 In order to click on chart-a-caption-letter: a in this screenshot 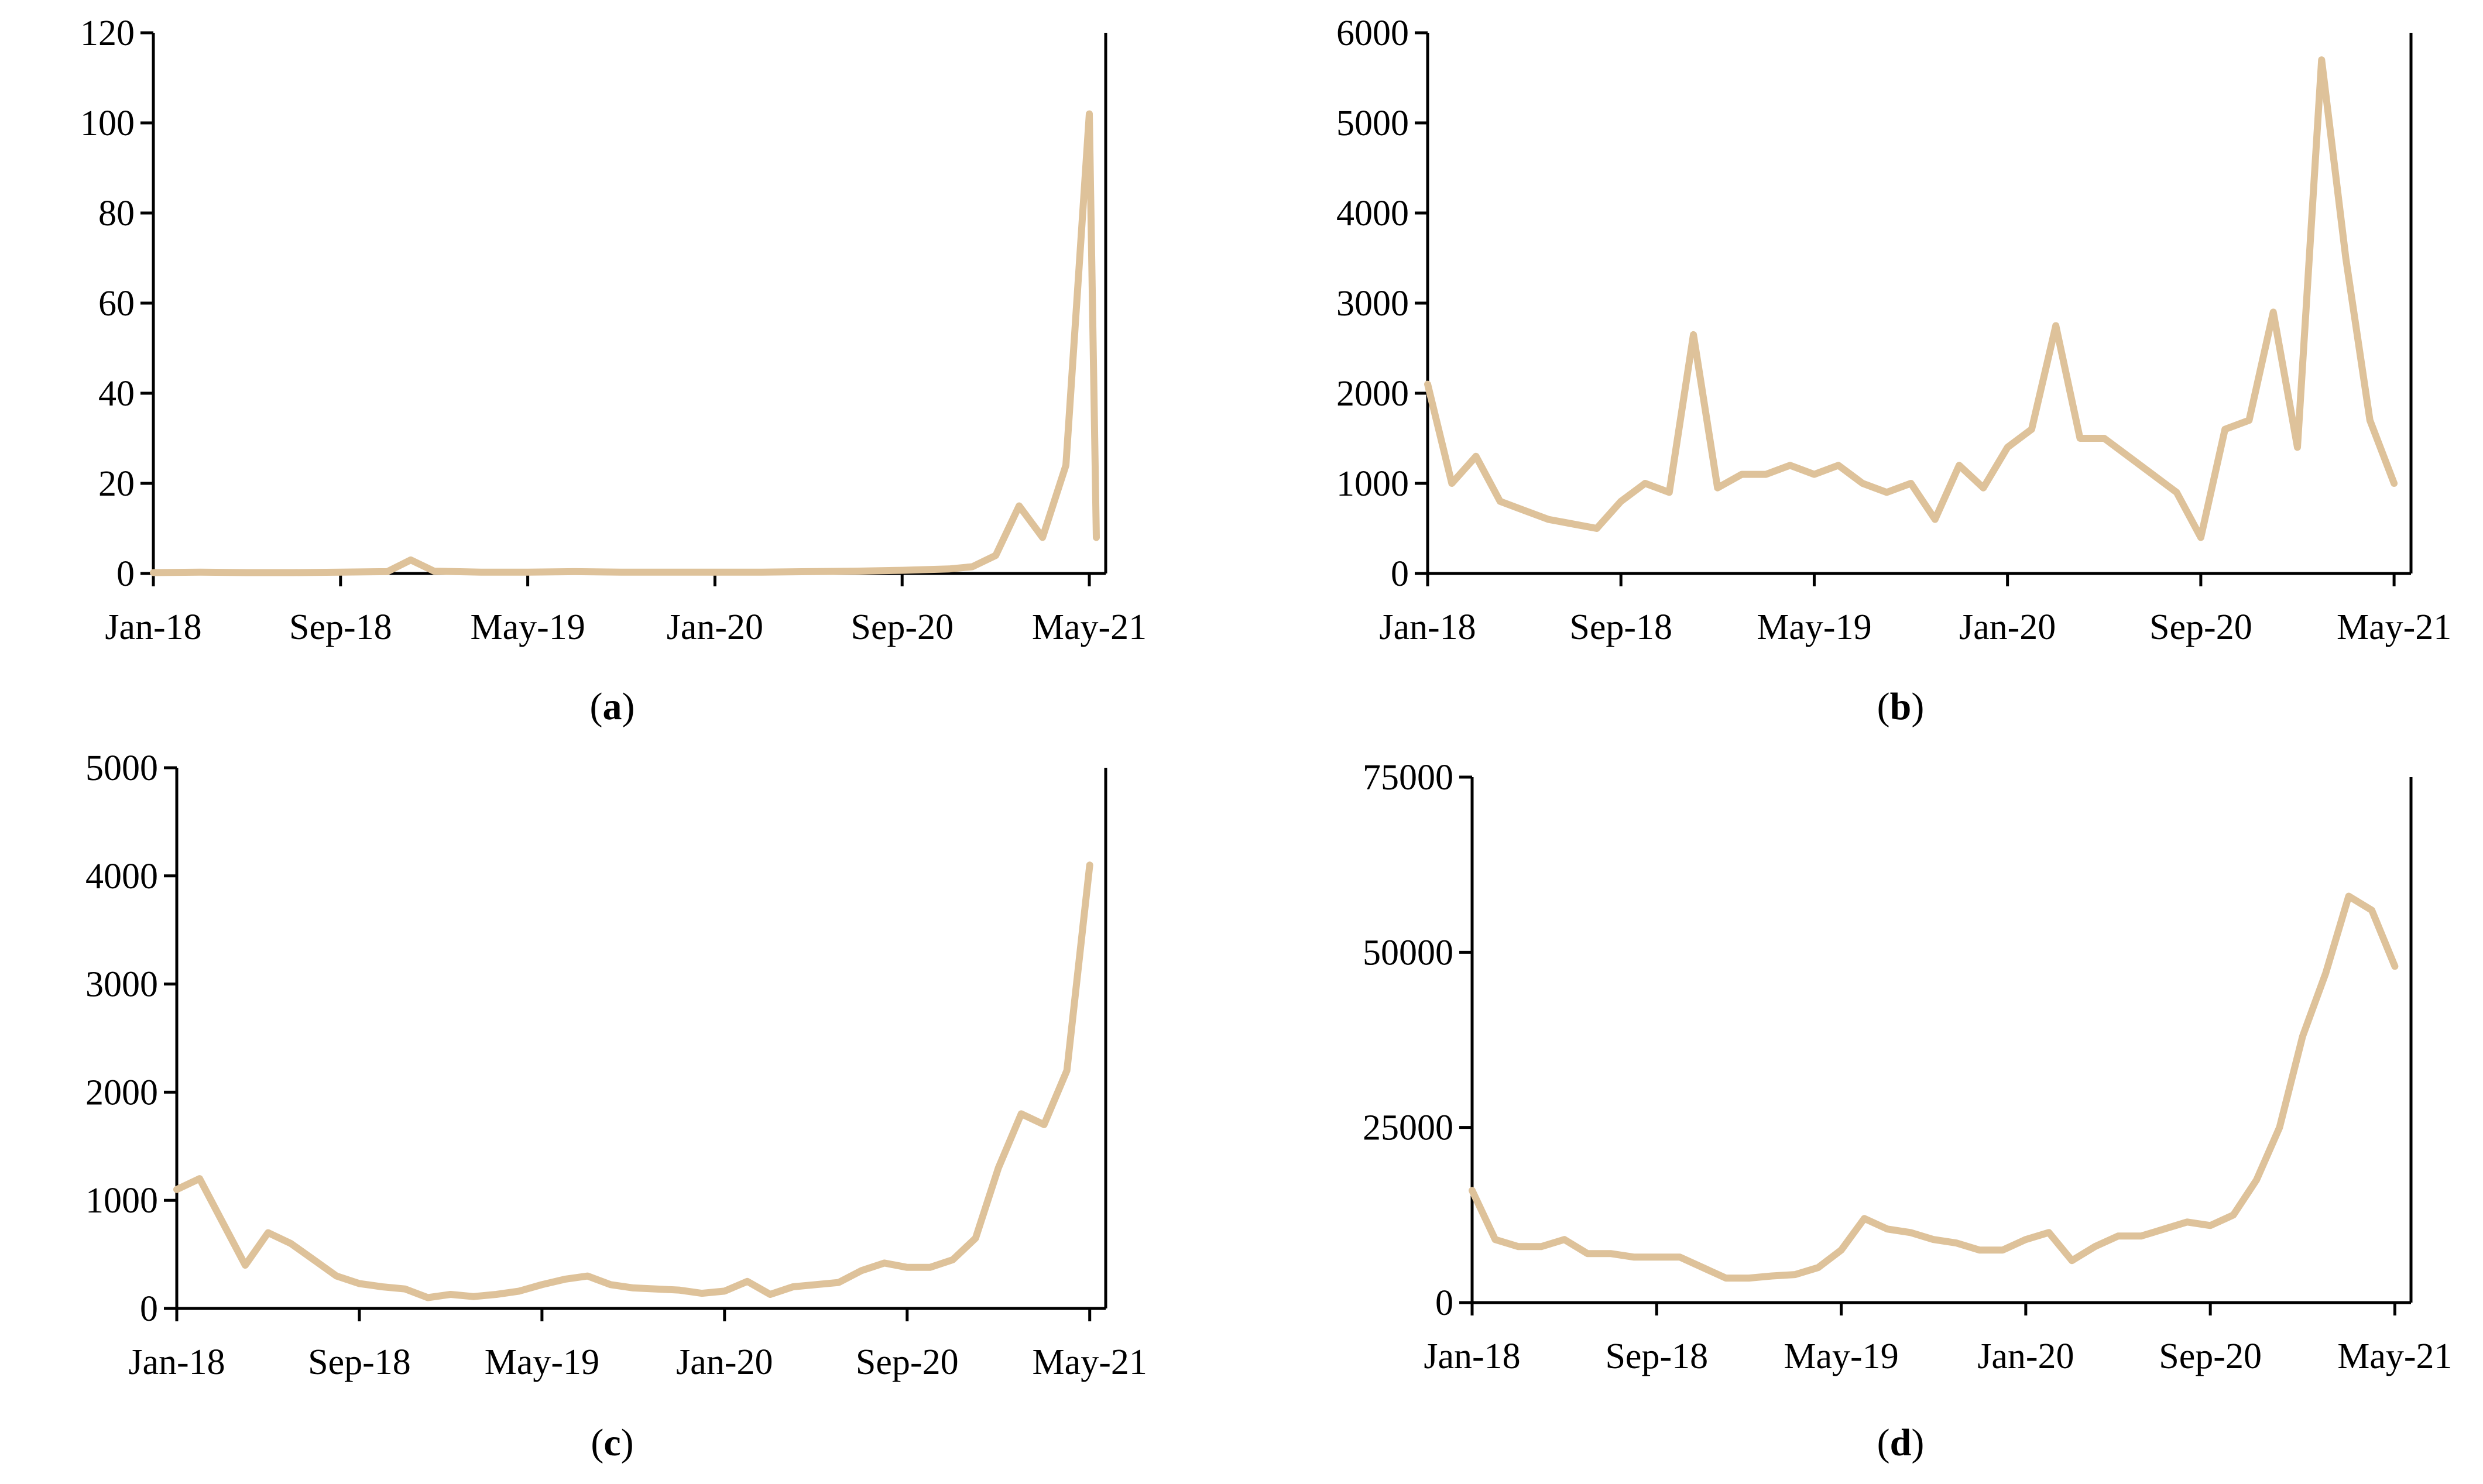, I will do `click(612, 706)`.